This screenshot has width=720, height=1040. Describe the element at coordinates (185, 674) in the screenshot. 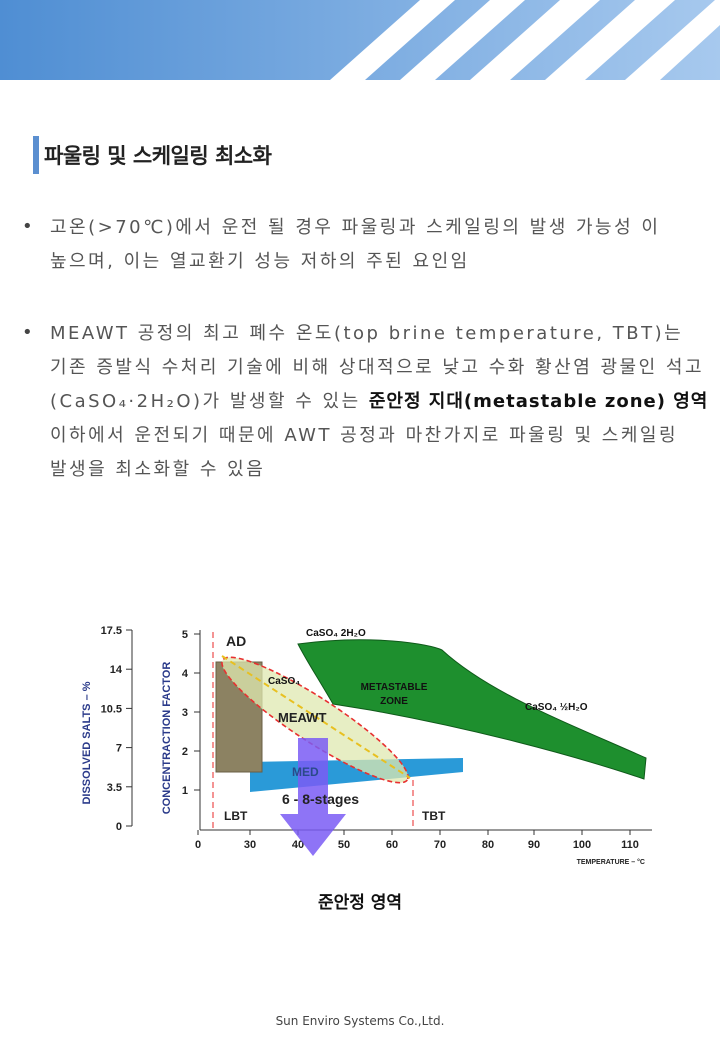

I see `cf-tick-label: 4` at that location.